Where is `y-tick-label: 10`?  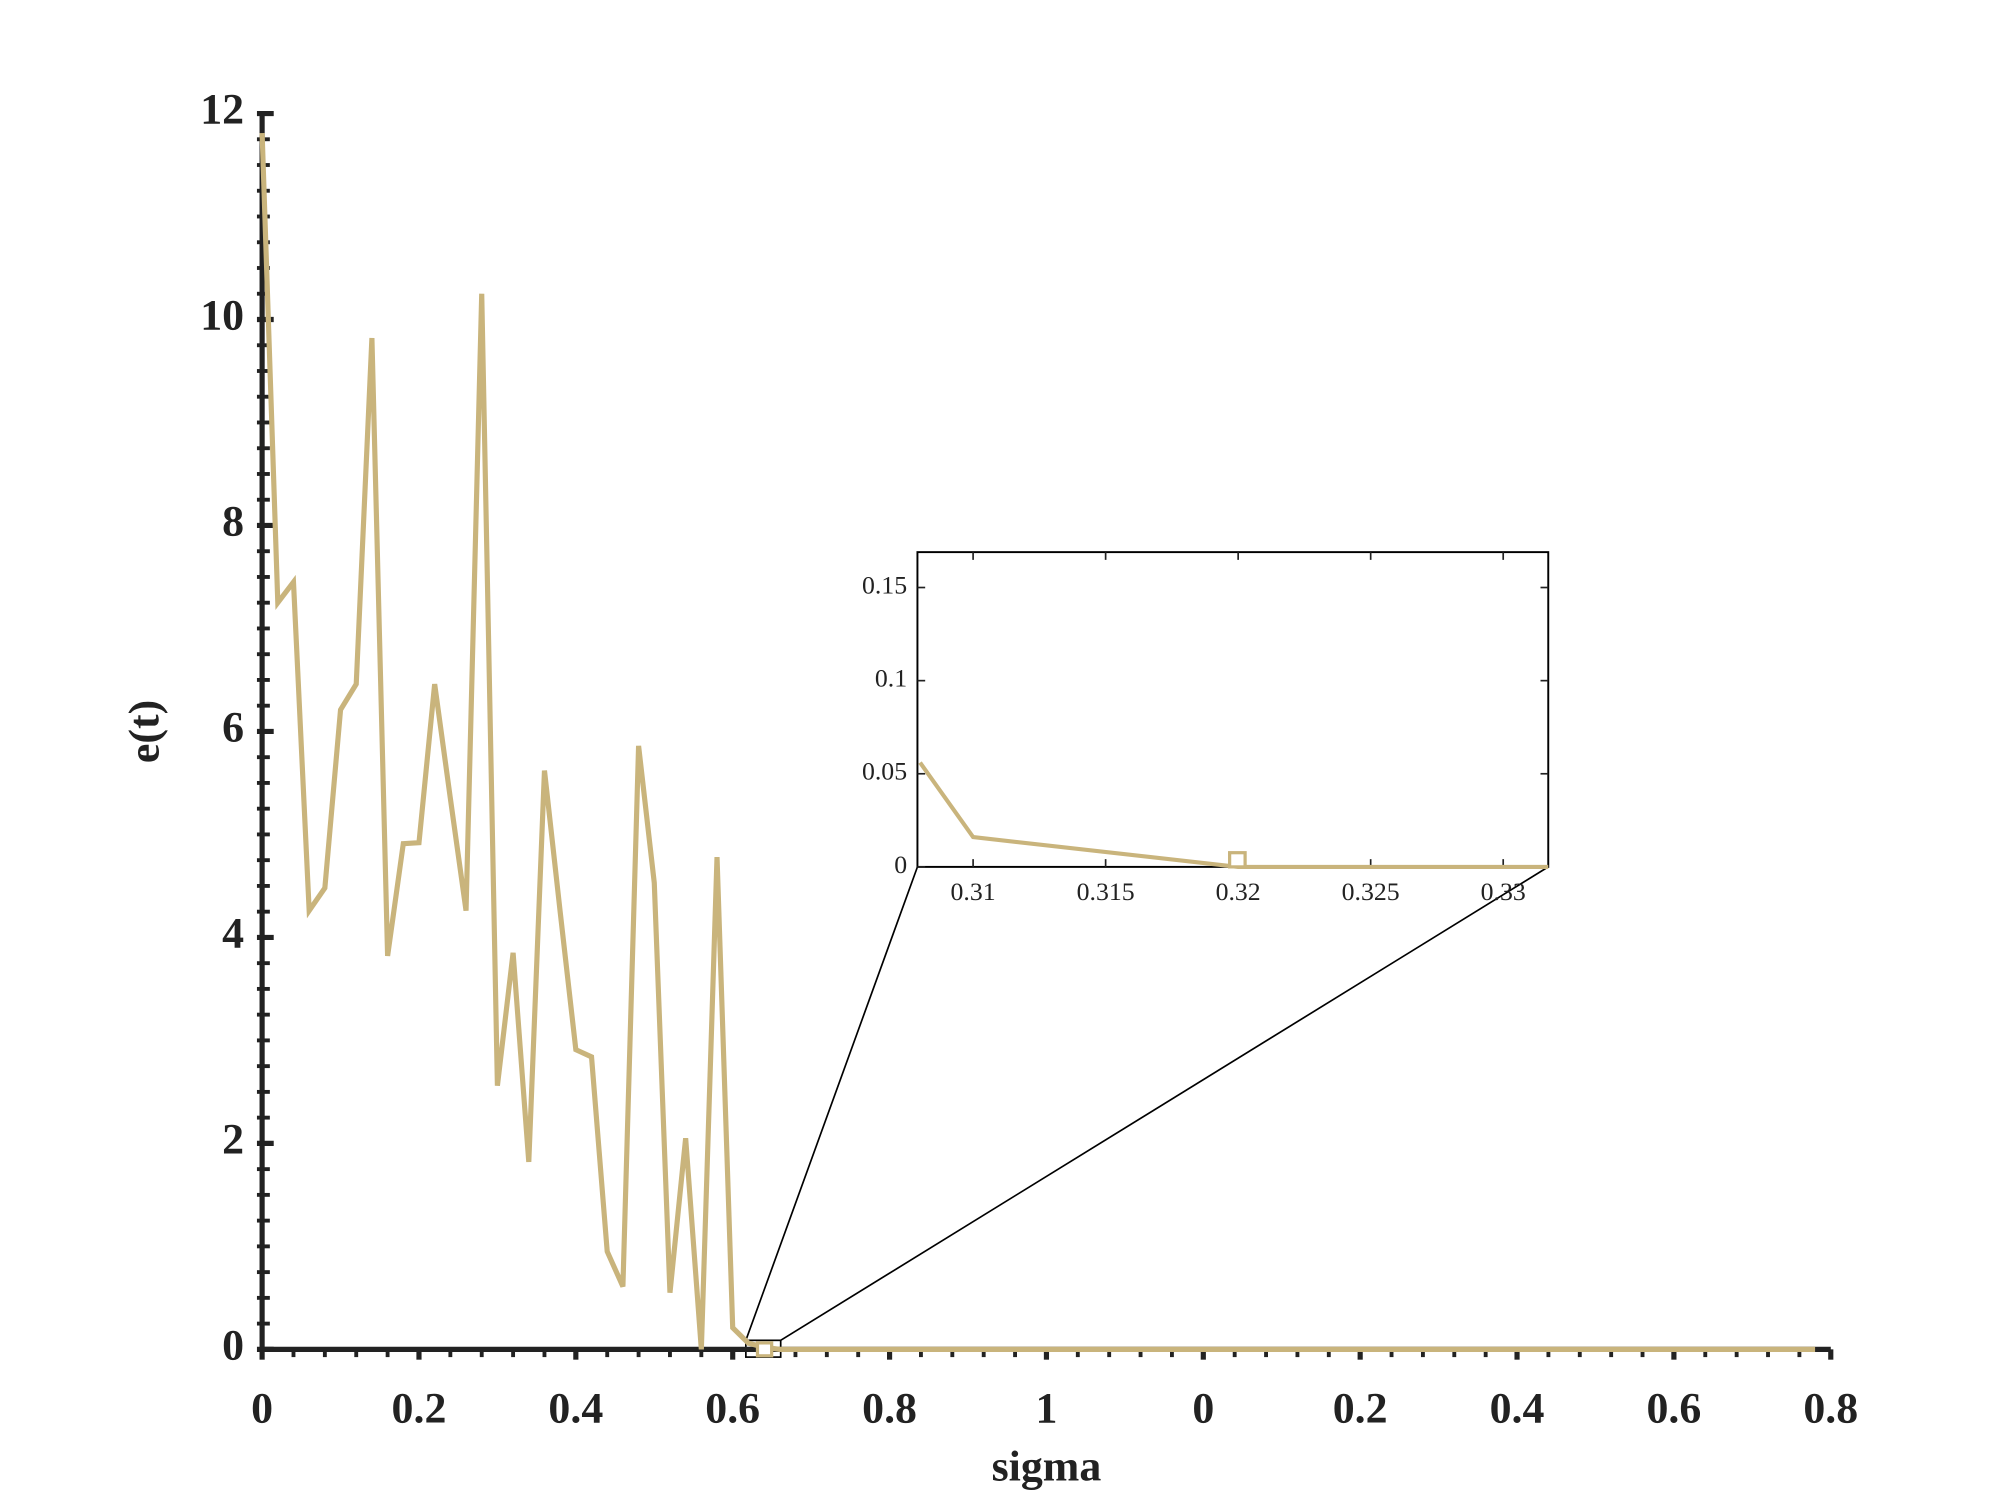
y-tick-label: 10 is located at coordinates (222, 316).